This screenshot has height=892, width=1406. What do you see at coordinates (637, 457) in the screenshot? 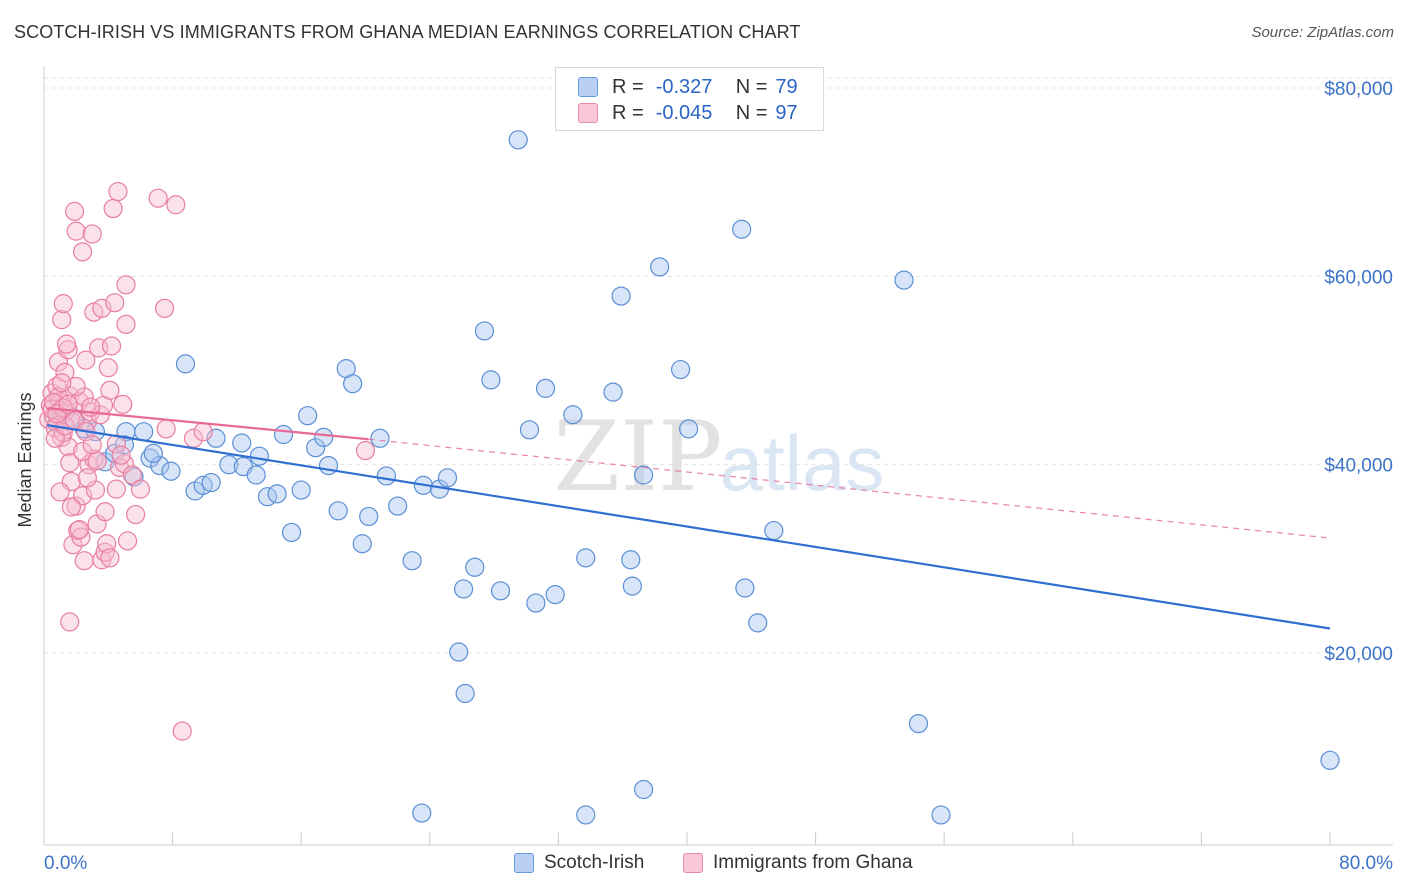
I see `watermark-zip: ZIP` at bounding box center [637, 457].